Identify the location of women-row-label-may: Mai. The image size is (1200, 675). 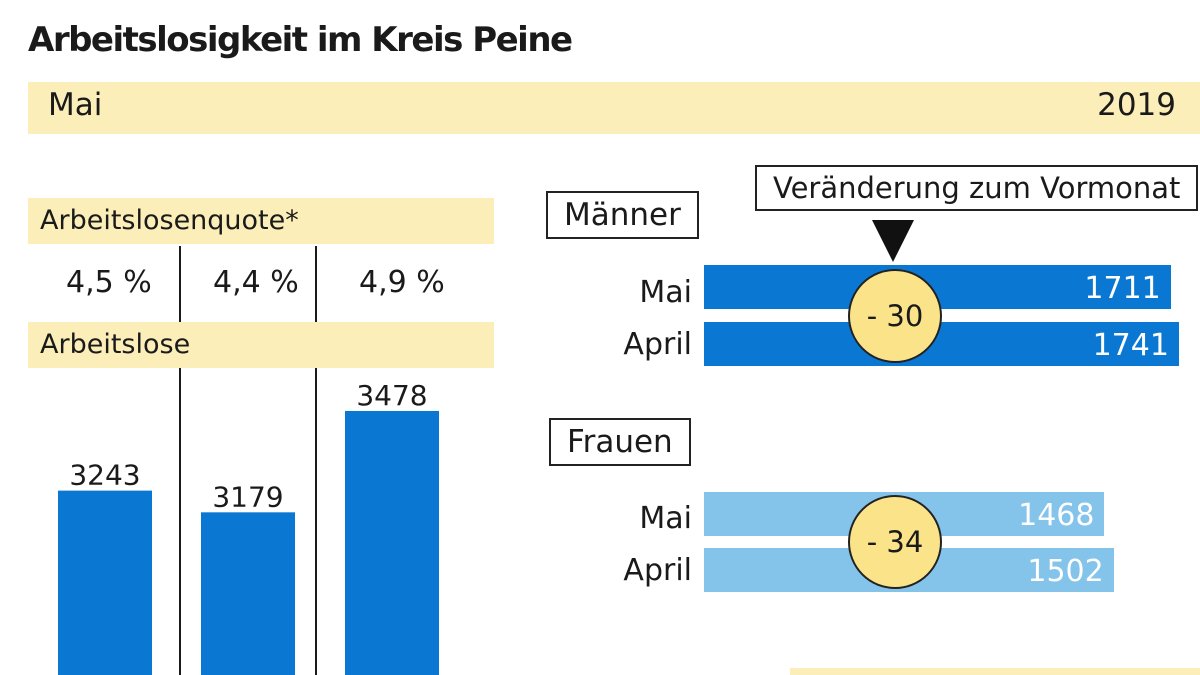
(665, 518).